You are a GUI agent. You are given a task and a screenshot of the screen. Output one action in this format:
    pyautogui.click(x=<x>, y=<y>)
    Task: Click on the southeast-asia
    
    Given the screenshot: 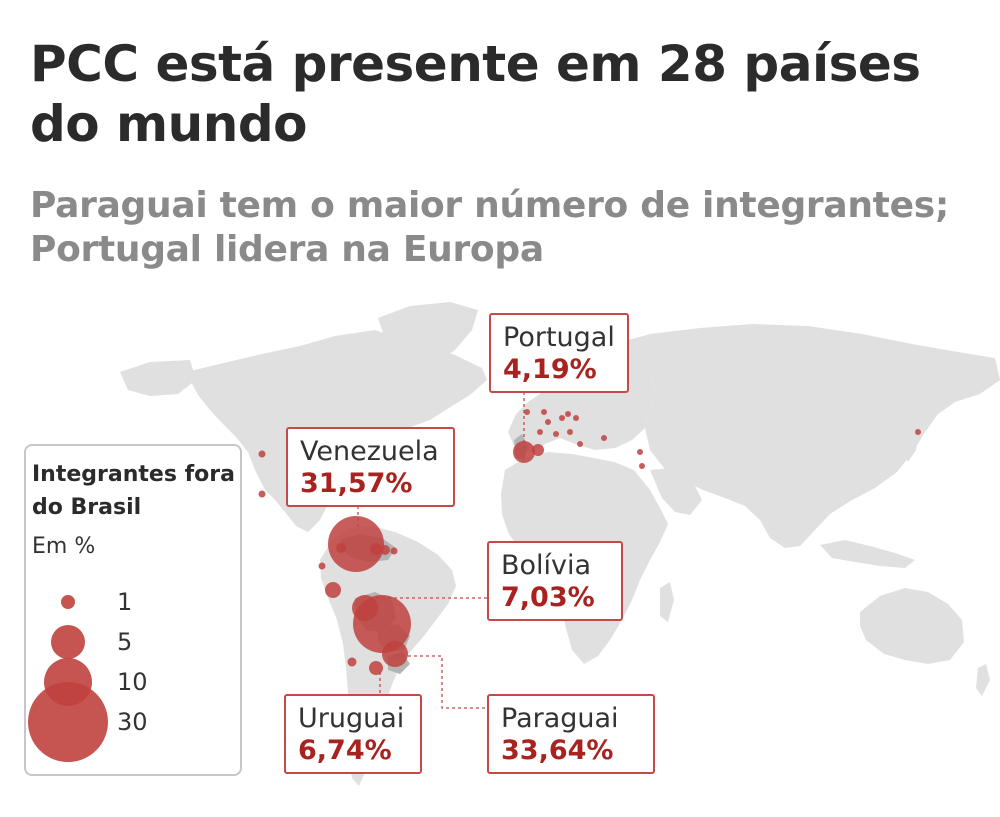 What is the action you would take?
    pyautogui.click(x=867, y=554)
    